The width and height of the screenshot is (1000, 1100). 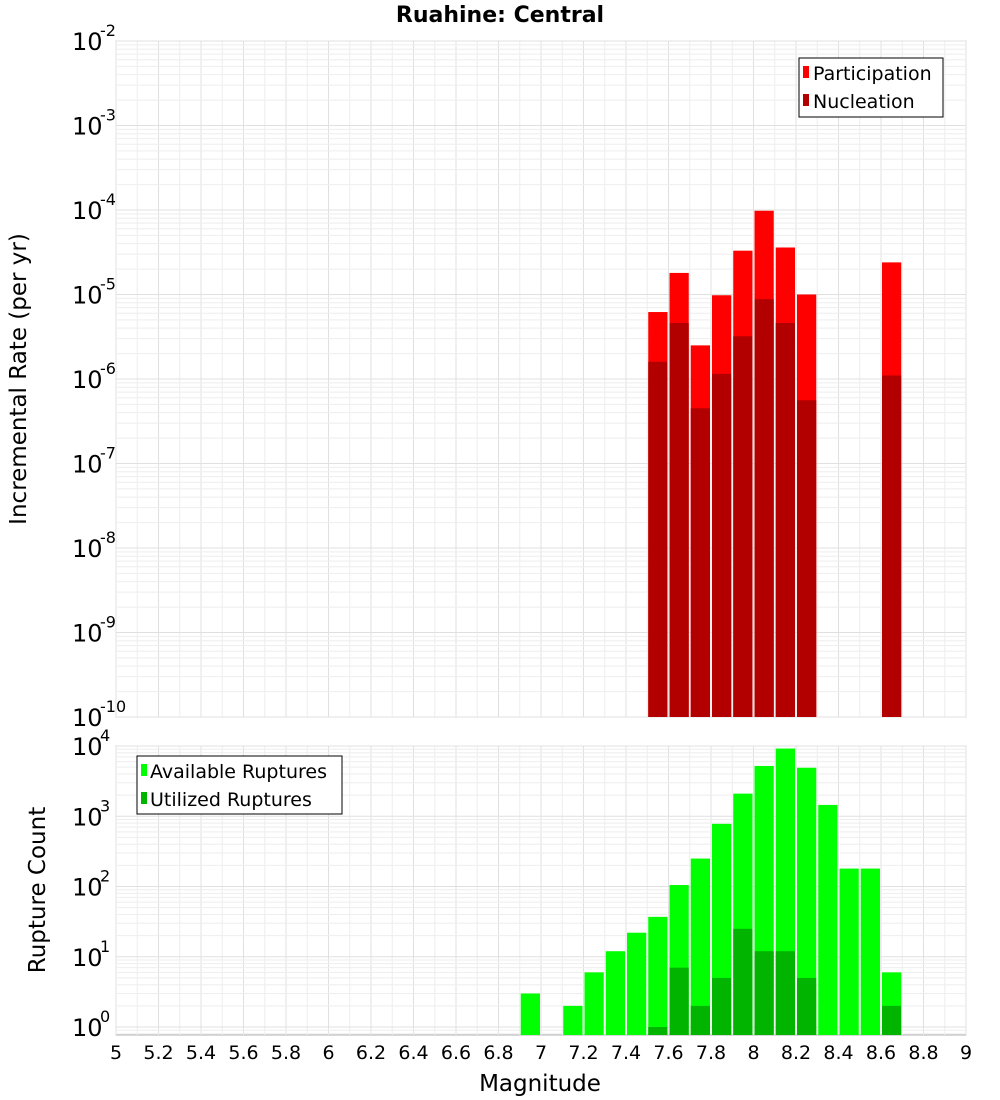 I want to click on legend-swatch-nucleation, so click(x=806, y=100).